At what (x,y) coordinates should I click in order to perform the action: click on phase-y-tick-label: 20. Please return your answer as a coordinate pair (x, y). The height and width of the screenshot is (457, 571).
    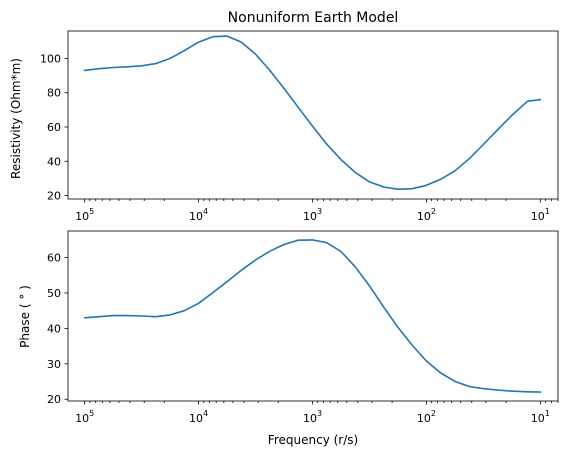
    Looking at the image, I should click on (54, 399).